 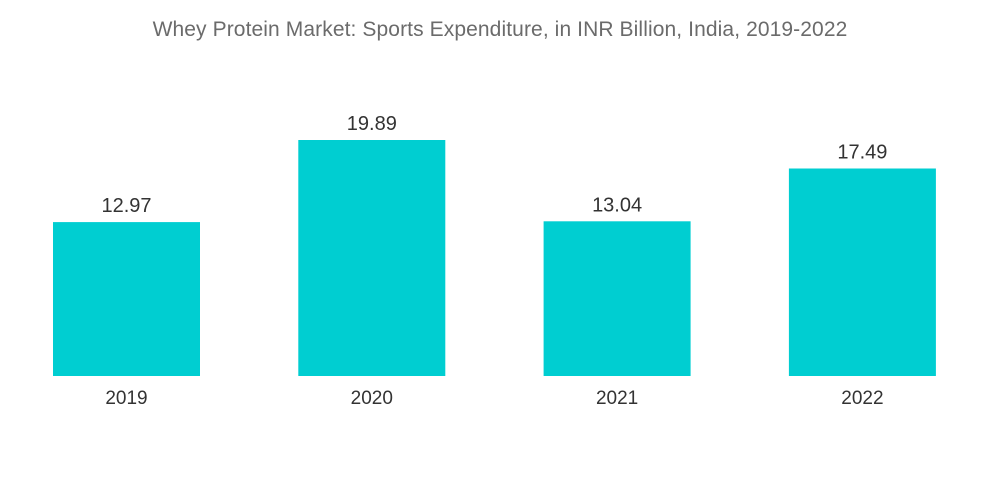 What do you see at coordinates (126, 398) in the screenshot?
I see `x-tick-label-2019: 2019` at bounding box center [126, 398].